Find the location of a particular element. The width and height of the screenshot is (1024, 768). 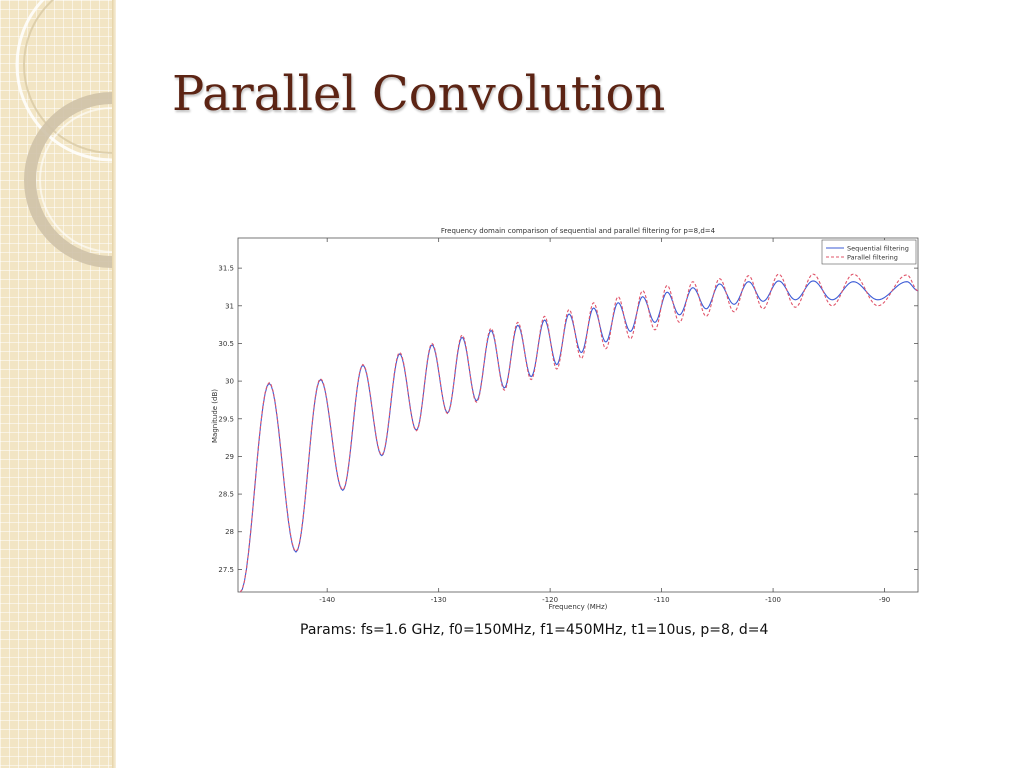

y-tick-label: 29.5 is located at coordinates (226, 419).